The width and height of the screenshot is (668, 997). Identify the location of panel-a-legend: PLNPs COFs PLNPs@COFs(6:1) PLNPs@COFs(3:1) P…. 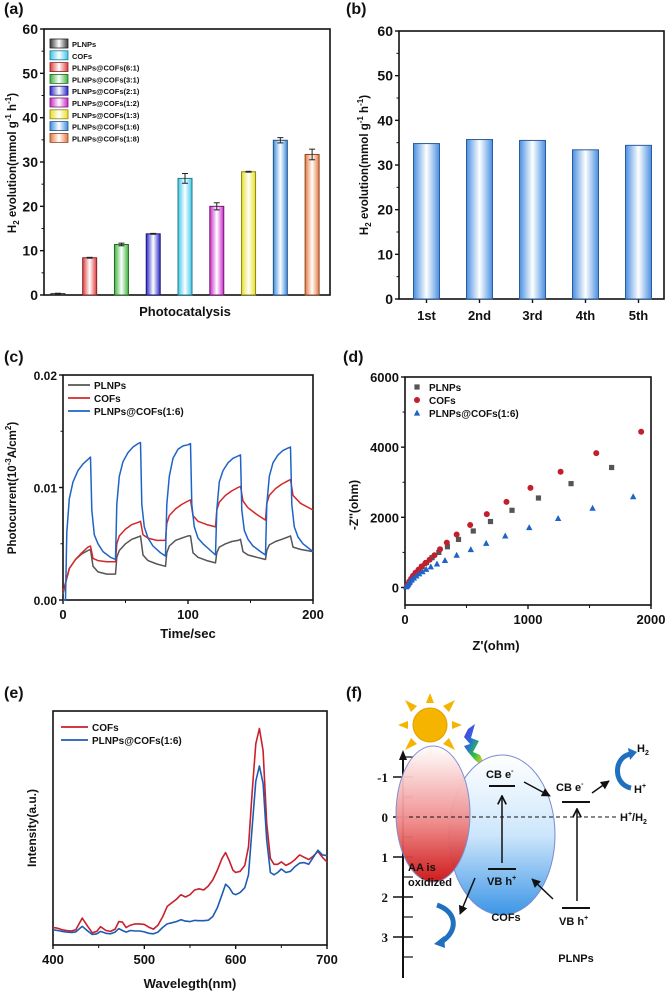
(94, 90).